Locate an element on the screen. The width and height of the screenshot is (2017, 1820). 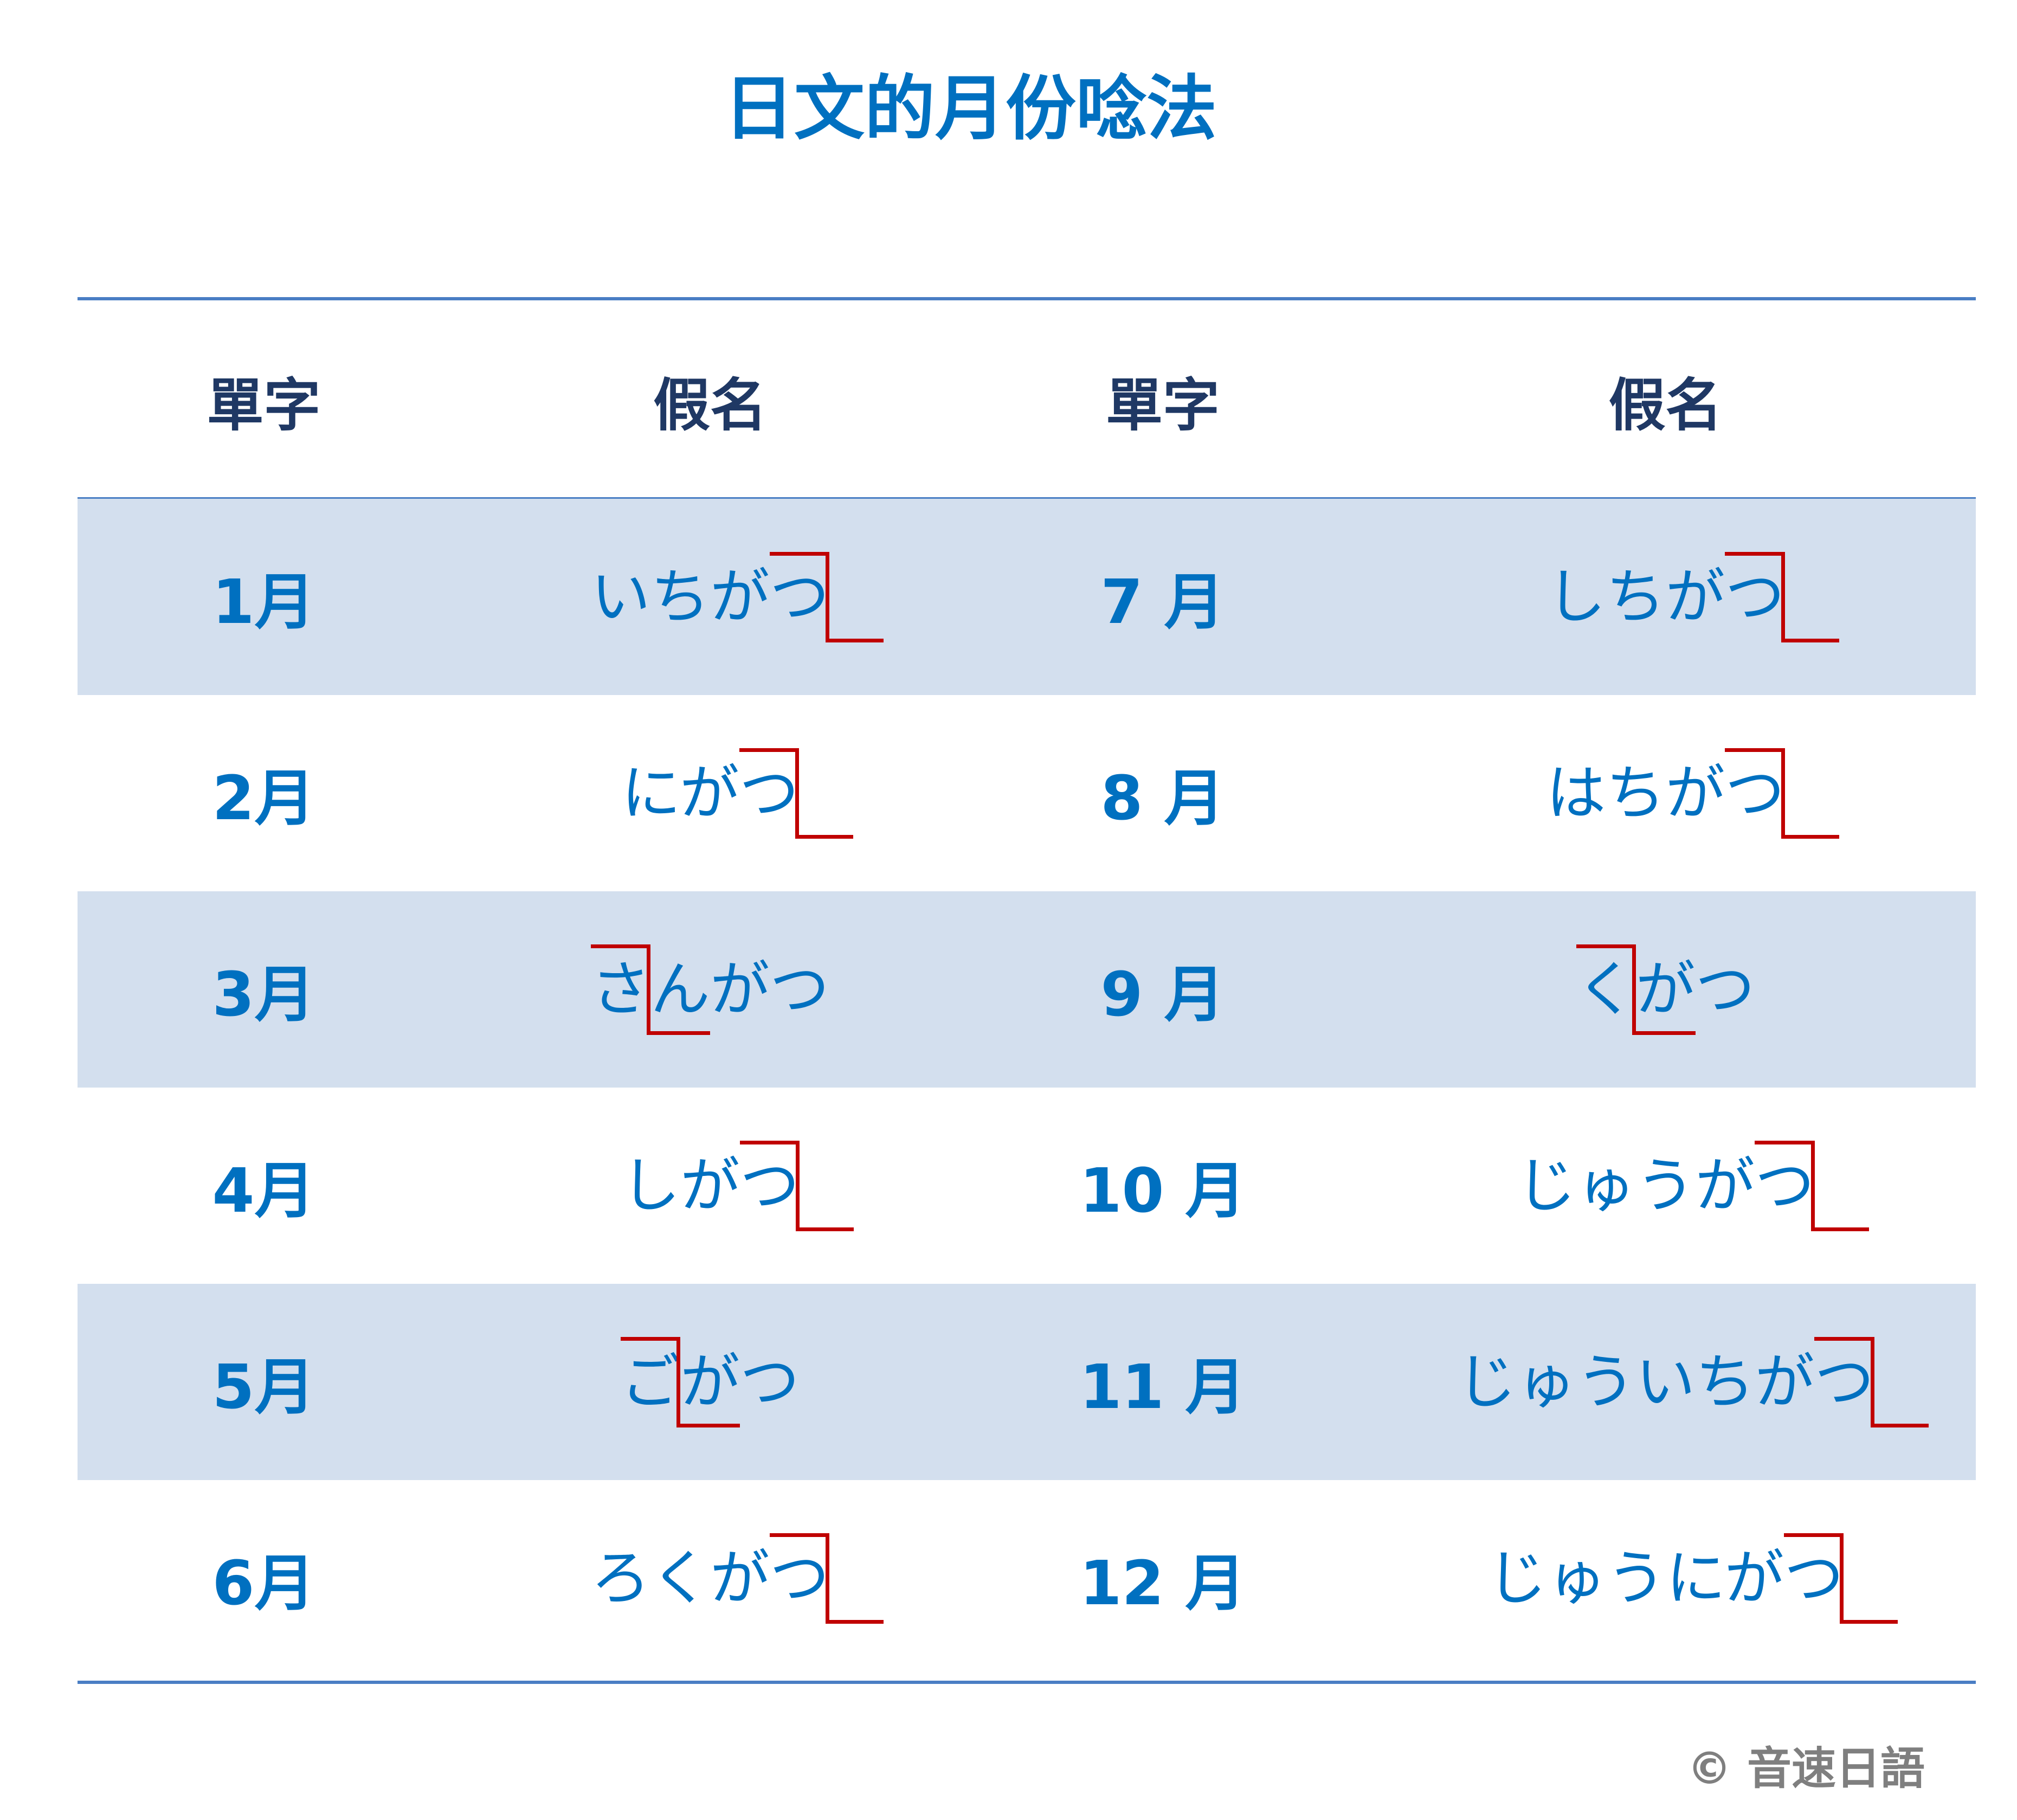
table-row: 6月 ろくがつ 12 月 じゅうにがつ is located at coordinates (1027, 1578).